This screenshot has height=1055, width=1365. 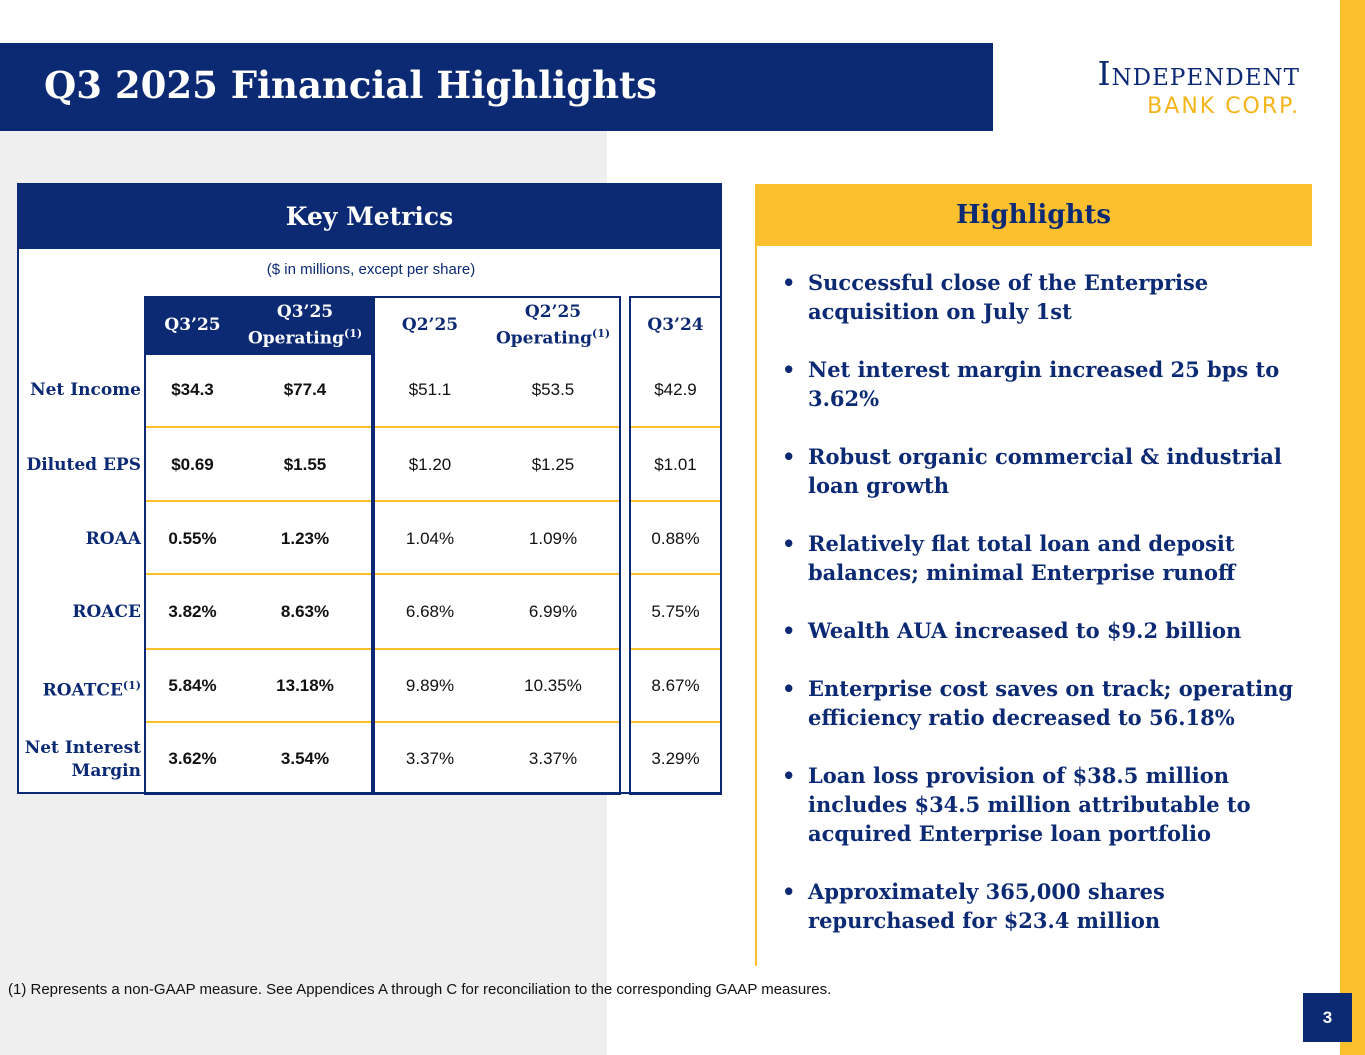 I want to click on title-bar, so click(x=496, y=87).